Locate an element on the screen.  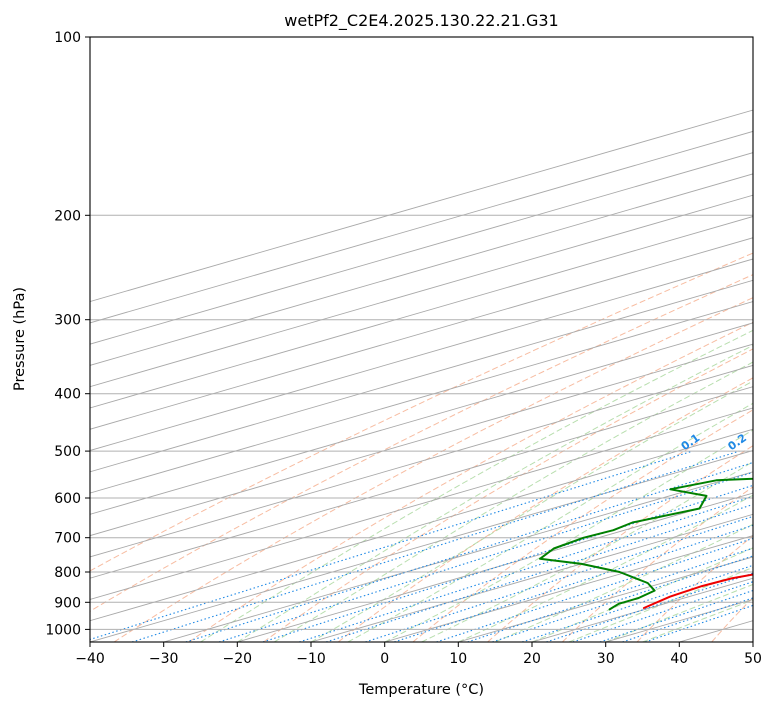
x-tick-label: 40 is located at coordinates (679, 659).